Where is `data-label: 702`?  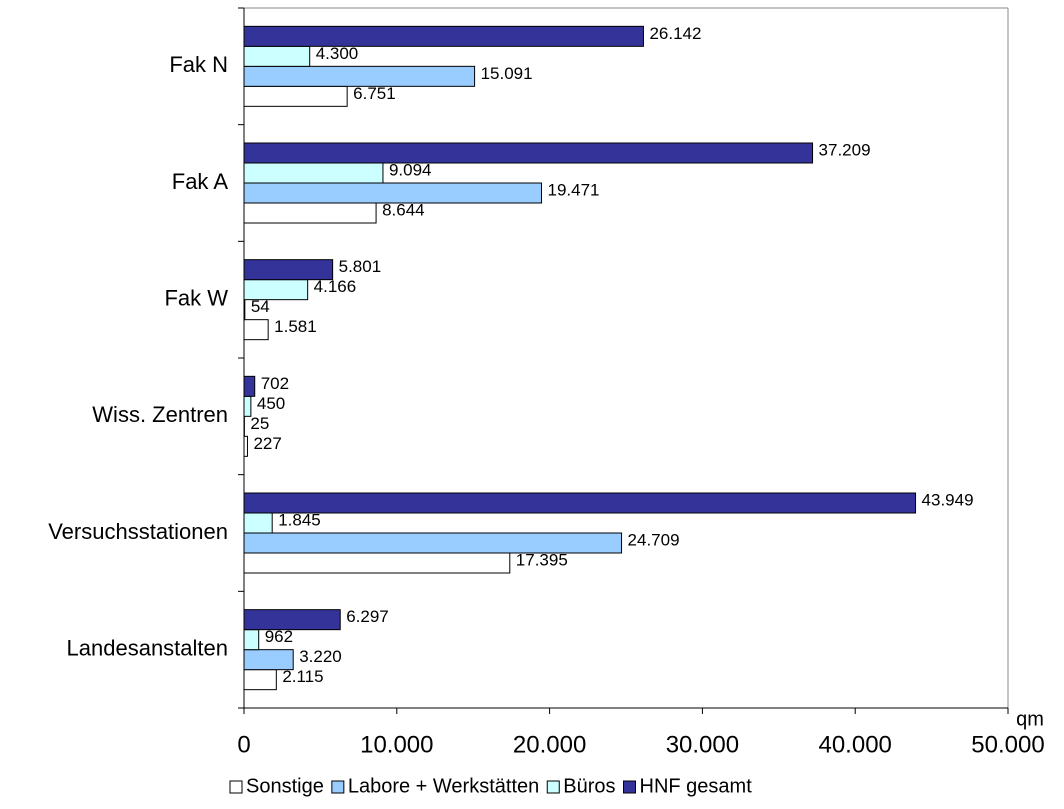
data-label: 702 is located at coordinates (275, 383).